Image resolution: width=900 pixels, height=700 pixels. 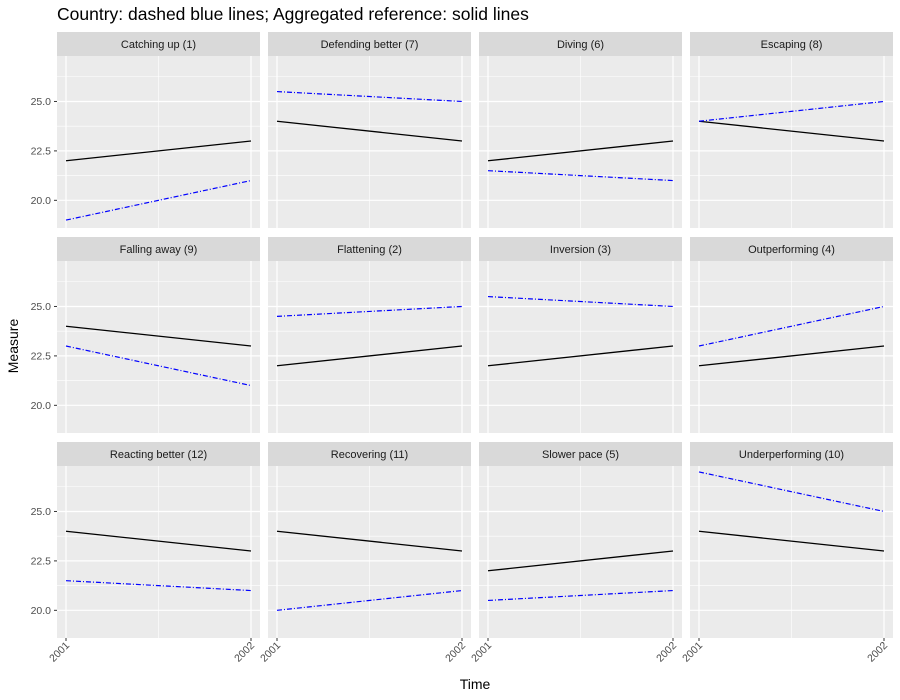 I want to click on facet-panel: Escaping (8), so click(x=791, y=130).